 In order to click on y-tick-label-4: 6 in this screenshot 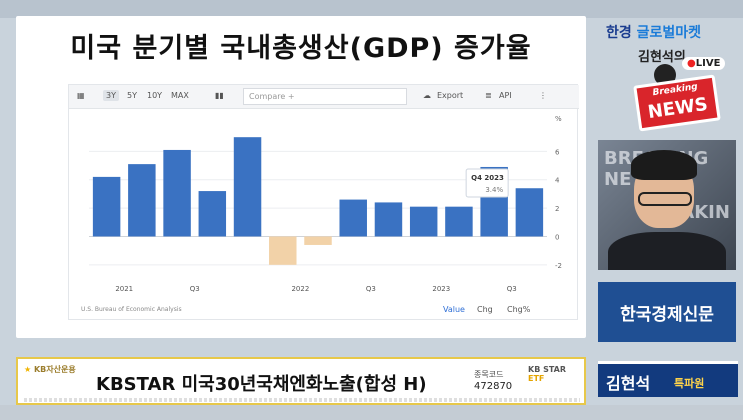, I will do `click(557, 152)`.